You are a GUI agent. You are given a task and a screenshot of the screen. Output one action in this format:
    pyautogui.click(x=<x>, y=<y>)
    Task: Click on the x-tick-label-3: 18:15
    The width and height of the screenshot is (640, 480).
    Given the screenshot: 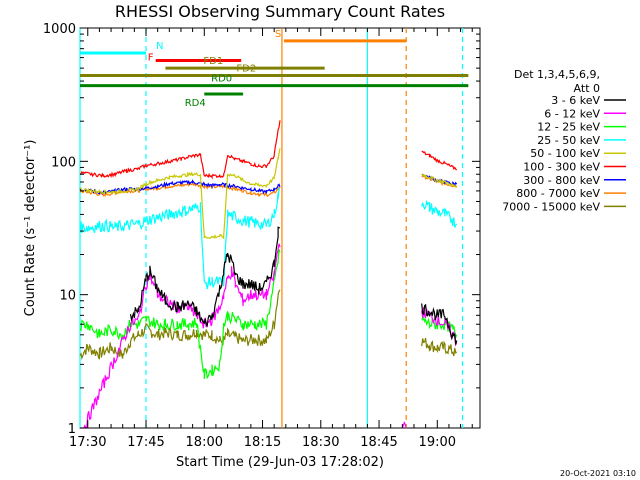 What is the action you would take?
    pyautogui.click(x=262, y=442)
    